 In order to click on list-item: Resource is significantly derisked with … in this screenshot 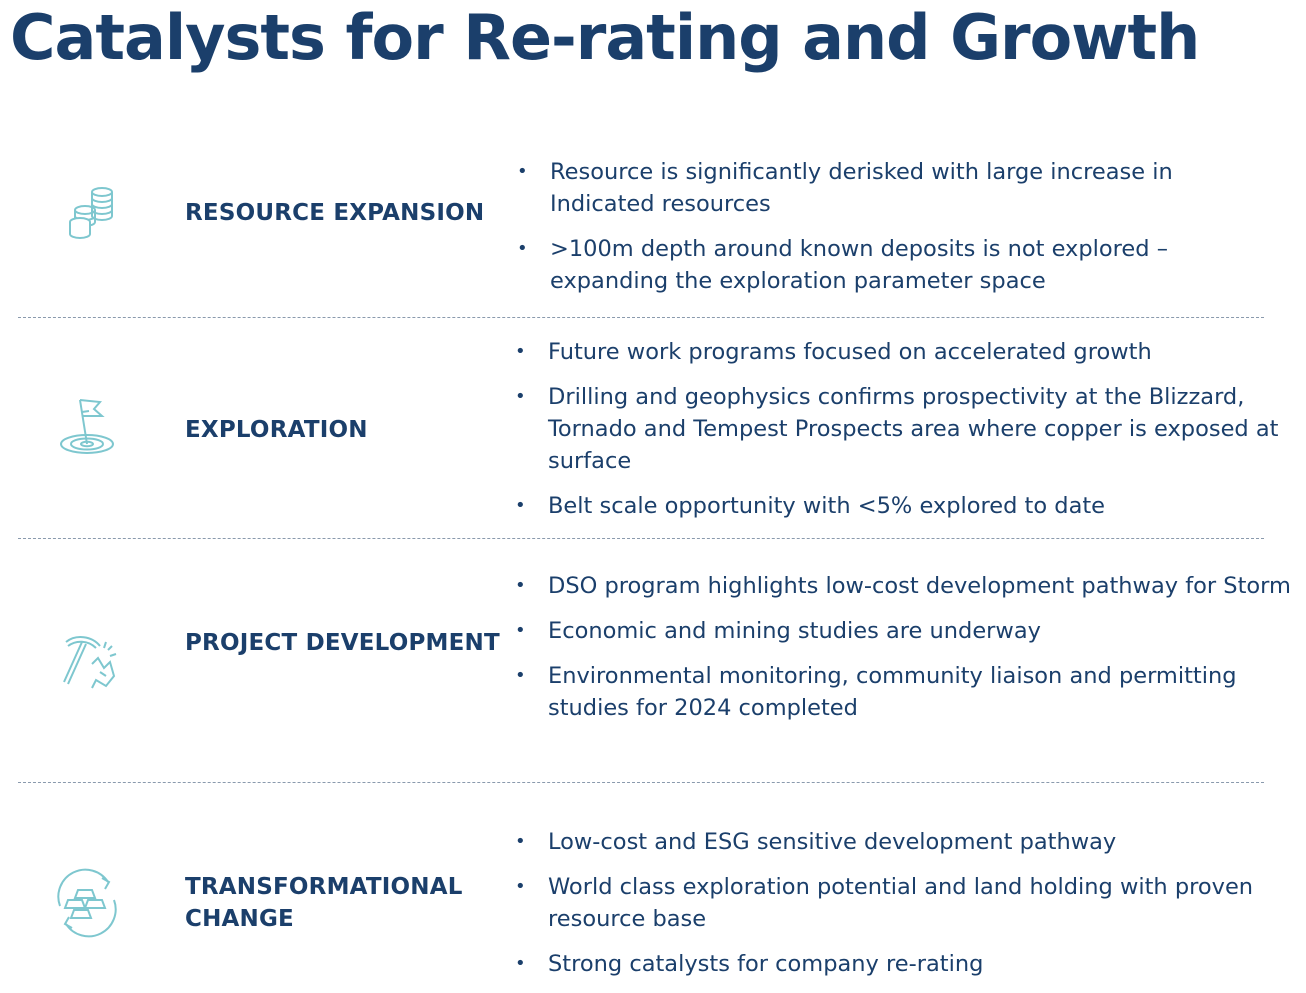, I will do `click(877, 188)`.